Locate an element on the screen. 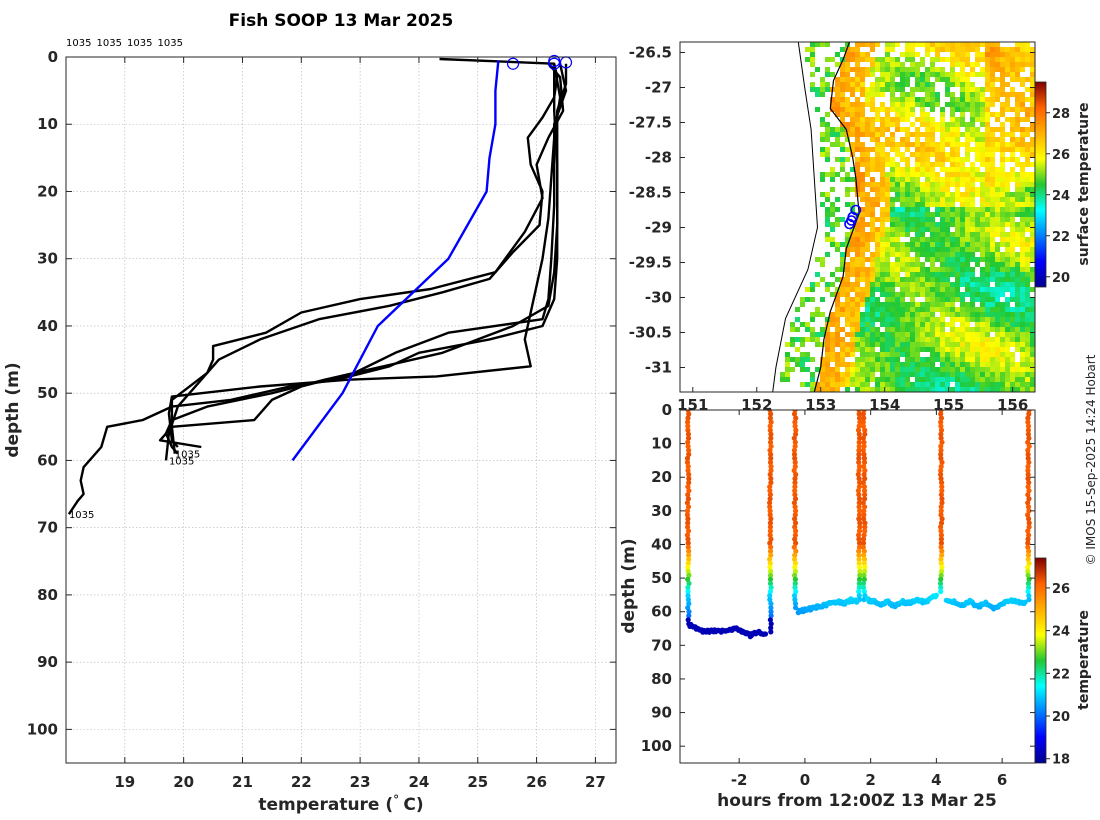 This screenshot has height=820, width=1100. profile-y-tick-label: 20 is located at coordinates (47, 191).